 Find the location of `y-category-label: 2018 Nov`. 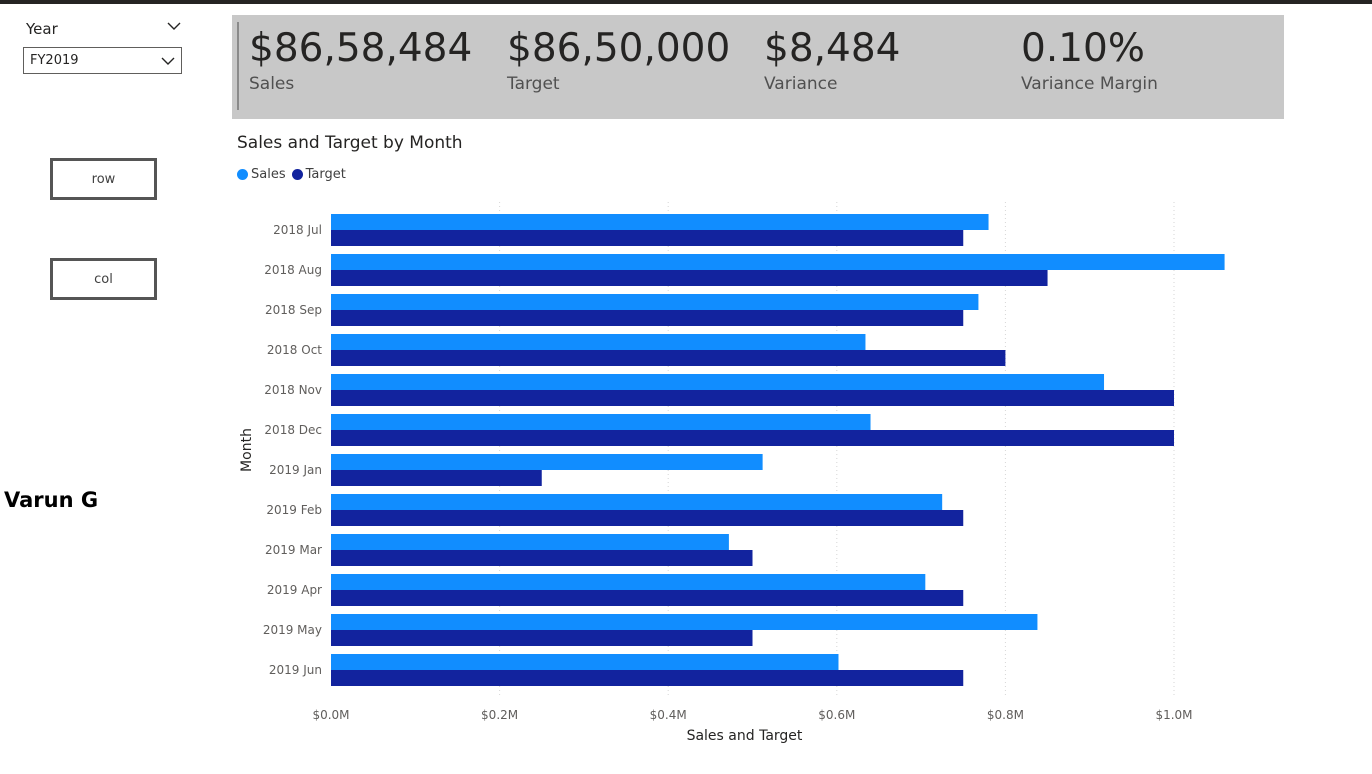

y-category-label: 2018 Nov is located at coordinates (293, 390).